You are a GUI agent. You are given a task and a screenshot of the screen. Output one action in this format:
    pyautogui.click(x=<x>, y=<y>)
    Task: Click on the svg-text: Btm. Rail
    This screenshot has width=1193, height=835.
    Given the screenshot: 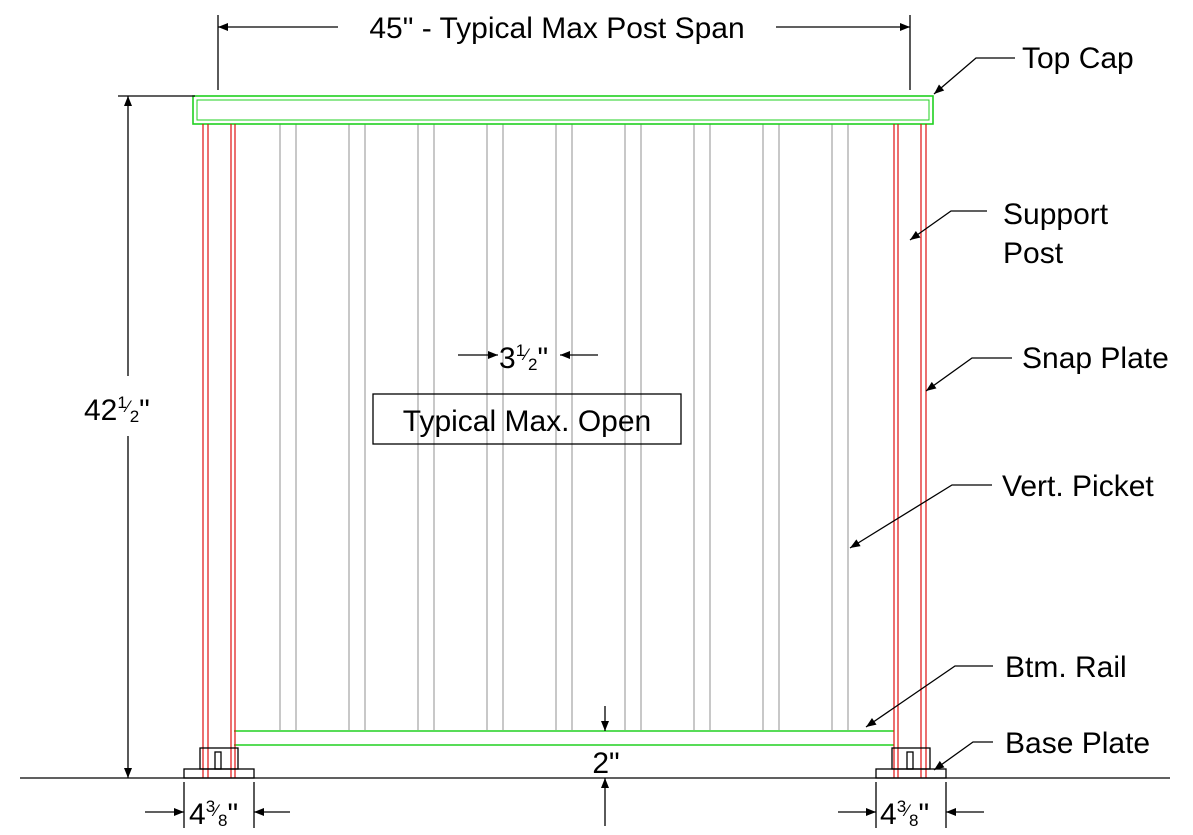 What is the action you would take?
    pyautogui.click(x=1066, y=667)
    